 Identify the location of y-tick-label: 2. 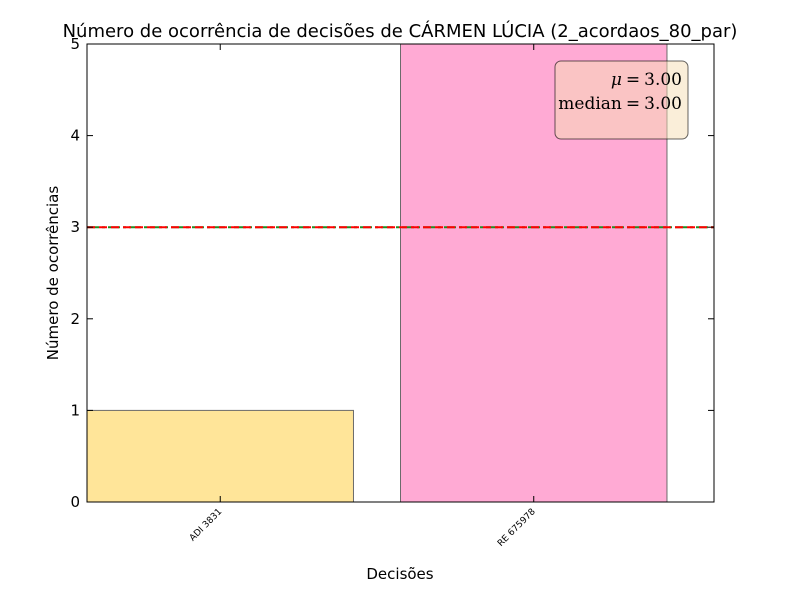
(75, 319).